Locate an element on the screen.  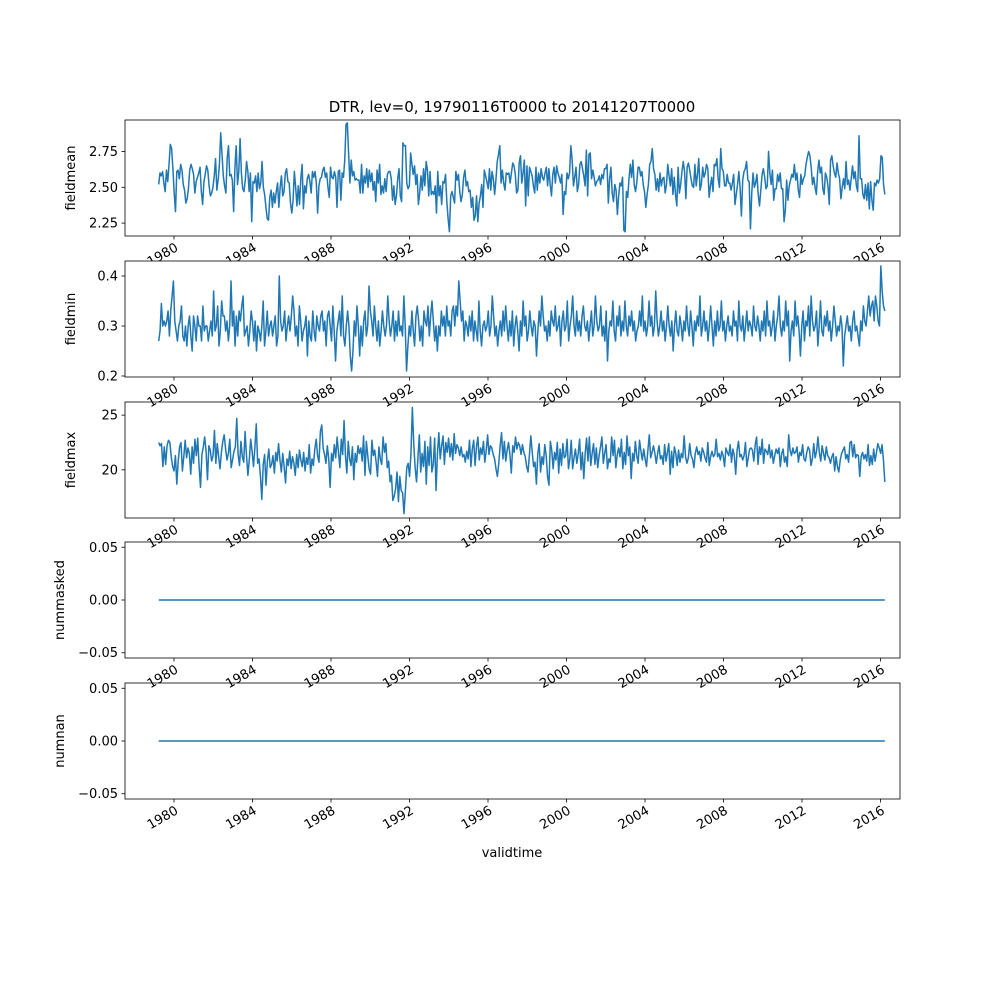
fieldmin-ytick-label: 0.4 is located at coordinates (107, 277).